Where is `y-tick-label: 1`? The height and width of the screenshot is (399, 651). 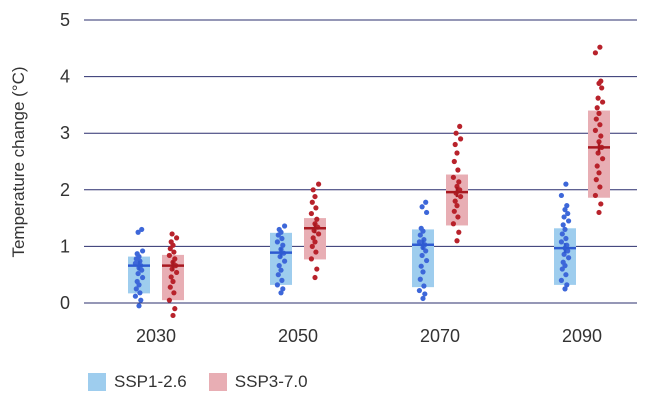 y-tick-label: 1 is located at coordinates (65, 246).